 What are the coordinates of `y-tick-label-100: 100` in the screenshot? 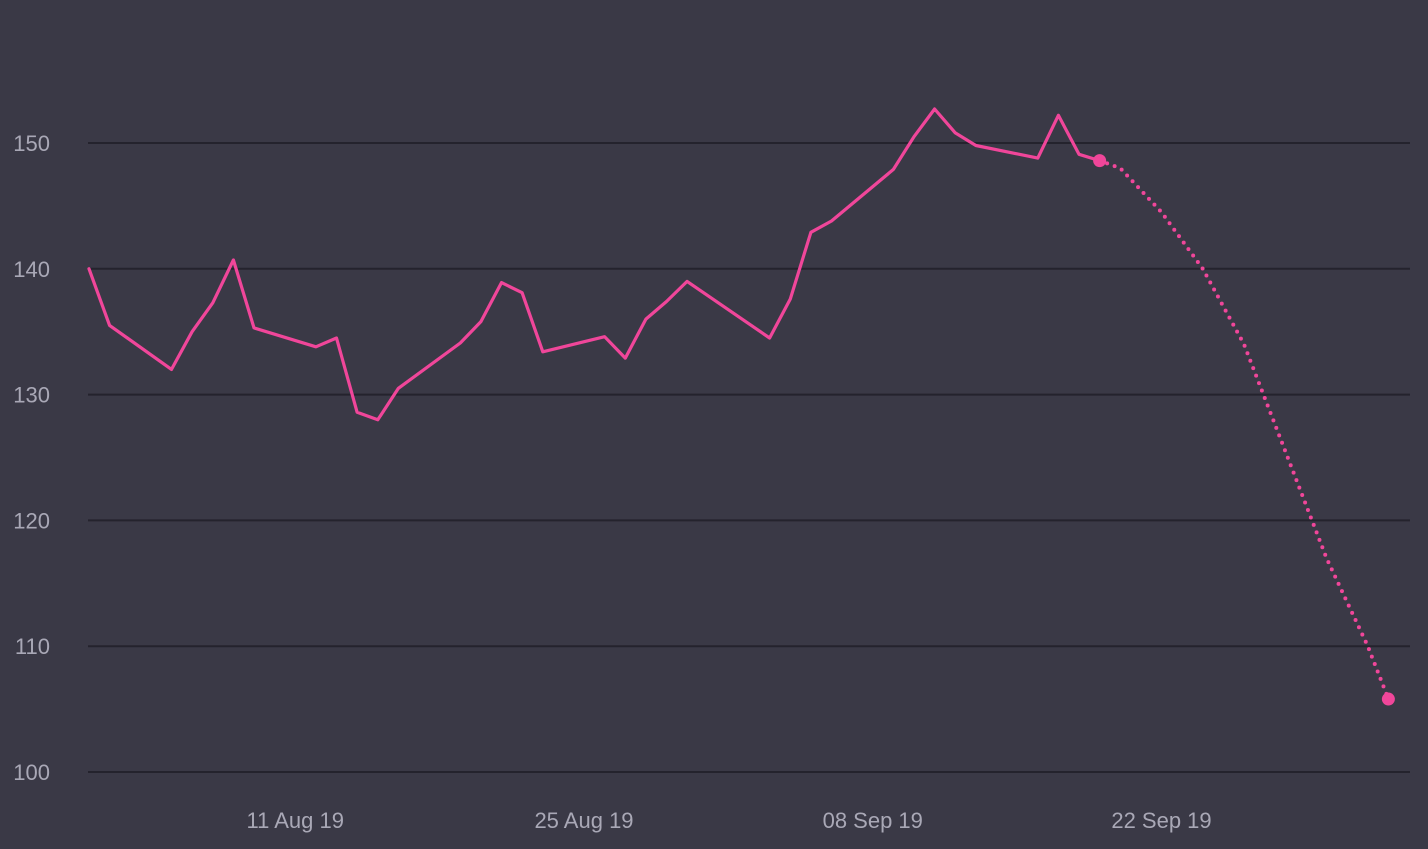 It's located at (31, 772).